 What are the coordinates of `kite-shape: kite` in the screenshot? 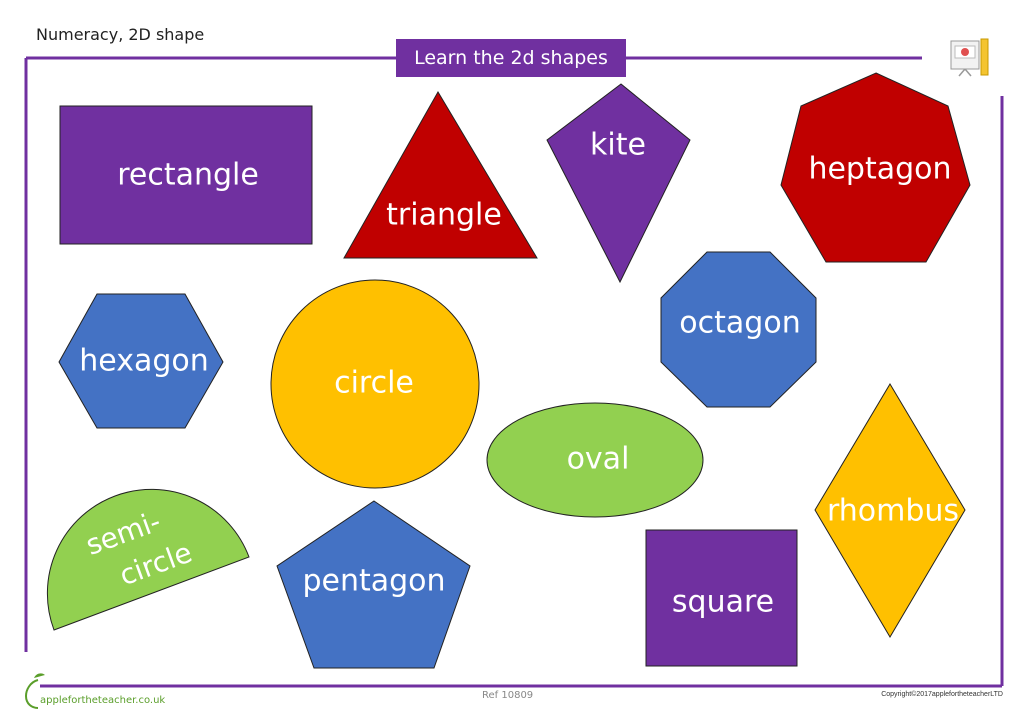 It's located at (618, 183).